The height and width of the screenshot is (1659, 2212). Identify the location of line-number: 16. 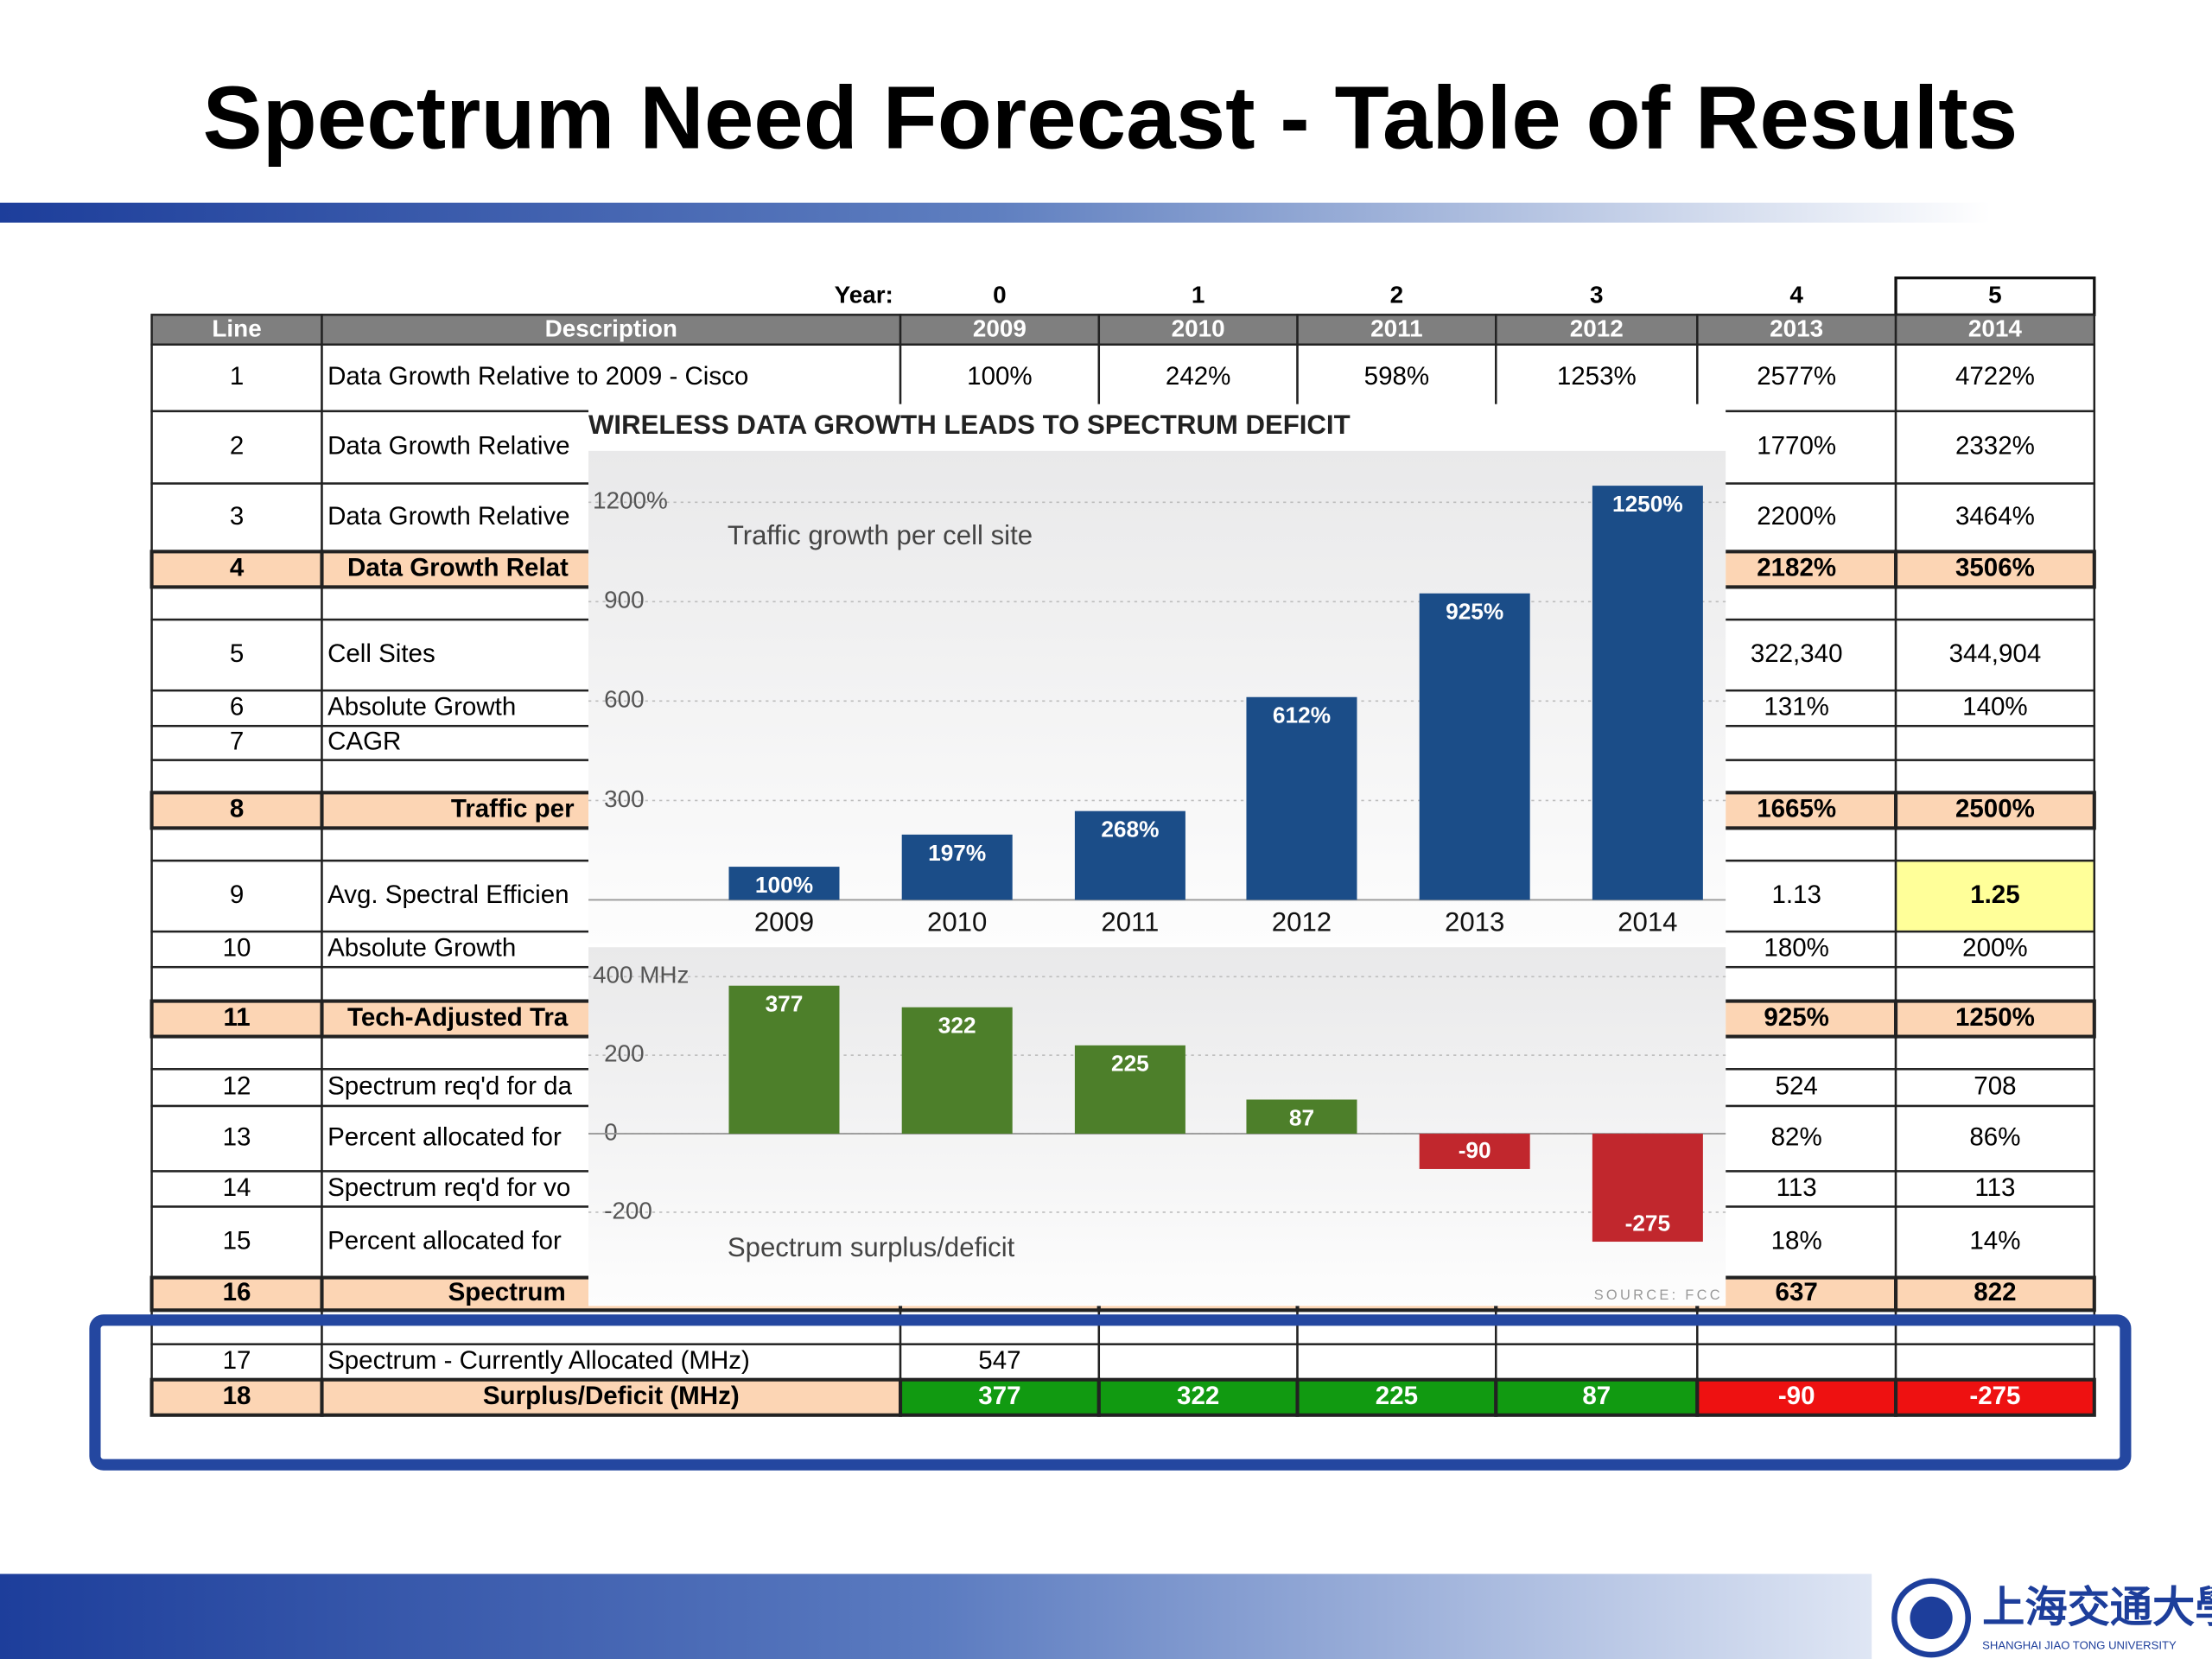
(237, 1292).